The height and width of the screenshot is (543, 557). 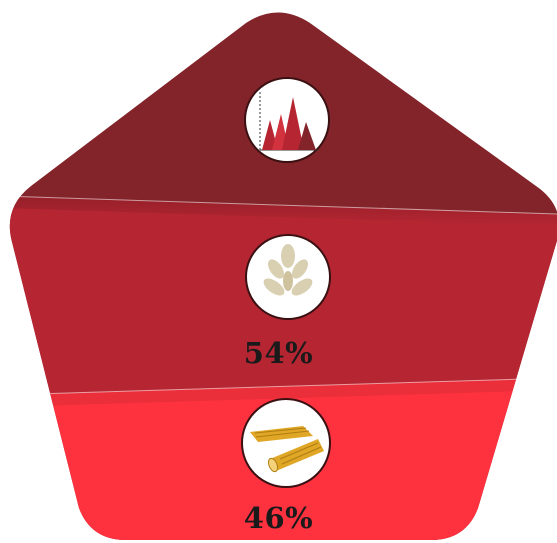 I want to click on segment-middle-shadow, so click(x=283, y=211).